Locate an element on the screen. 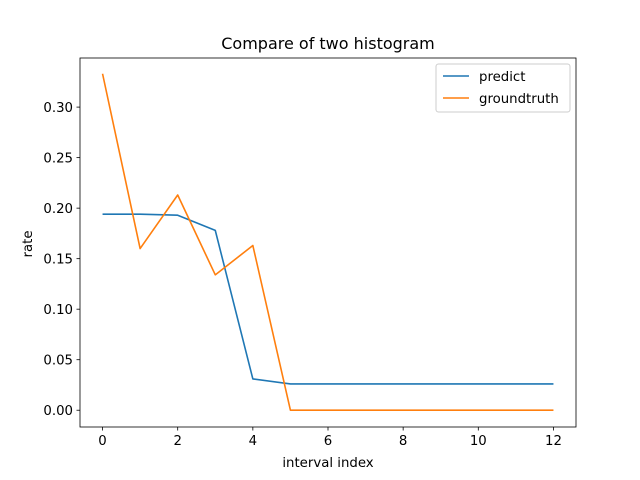  y-tick-label: 0.15 is located at coordinates (58, 260).